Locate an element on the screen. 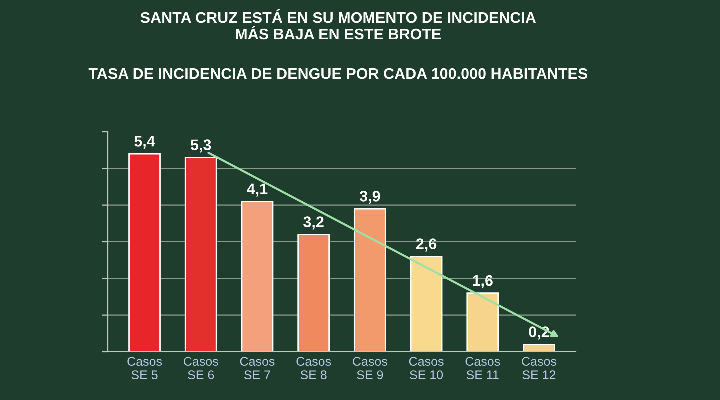  x-tick-label: Casos SE 12 is located at coordinates (539, 368).